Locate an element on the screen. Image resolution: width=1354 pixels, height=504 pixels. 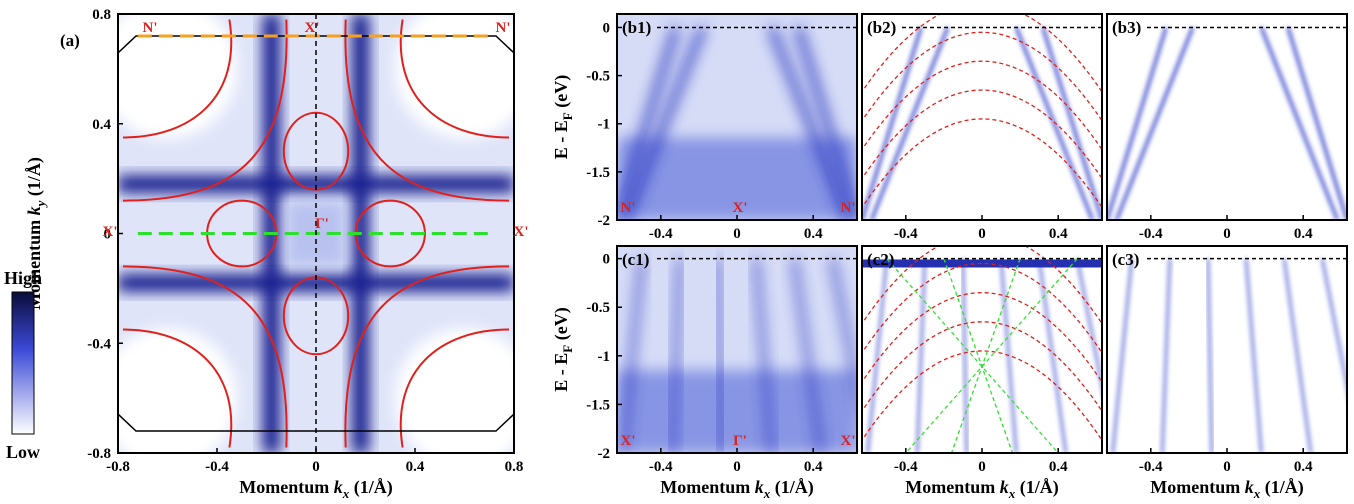
label-part: y is located at coordinates (40, 204).